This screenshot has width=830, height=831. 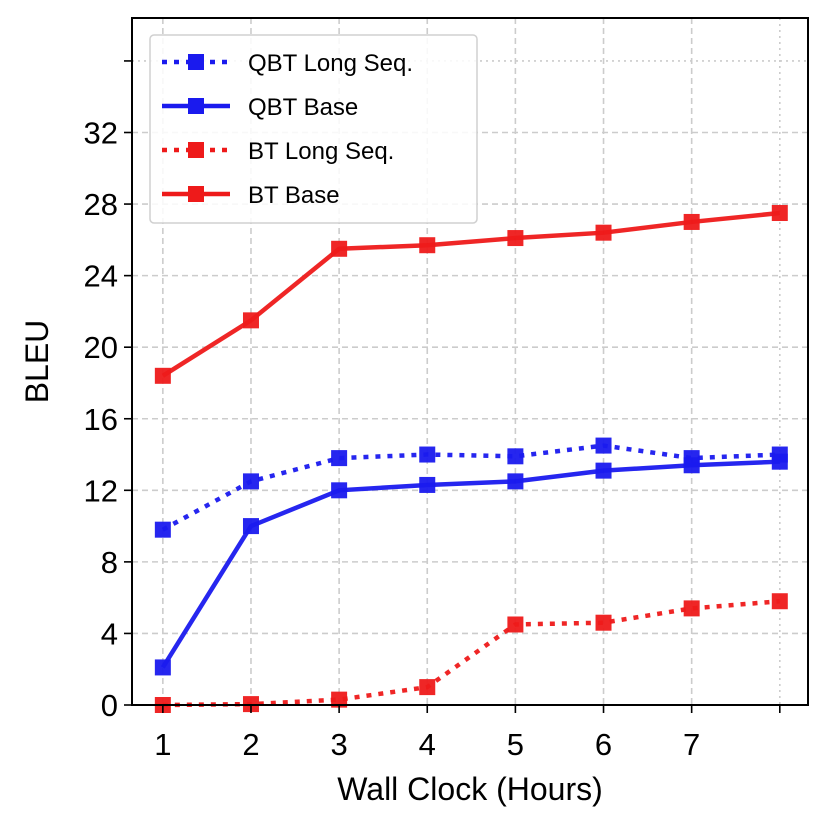 I want to click on y-axis-label: BLEU, so click(x=37, y=362).